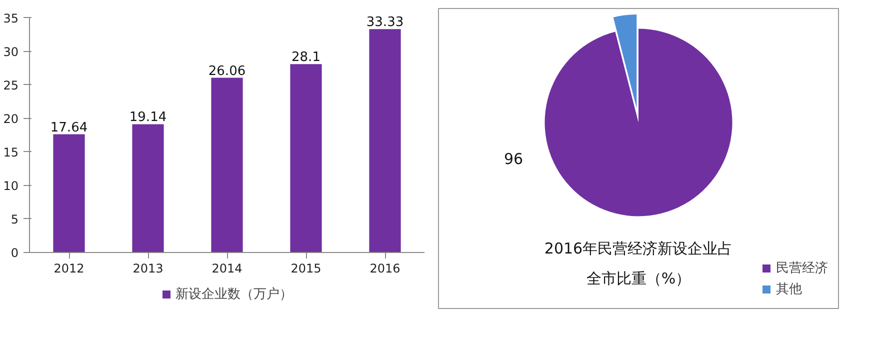 The image size is (874, 337). What do you see at coordinates (69, 269) in the screenshot?
I see `x-tick-label: 2012` at bounding box center [69, 269].